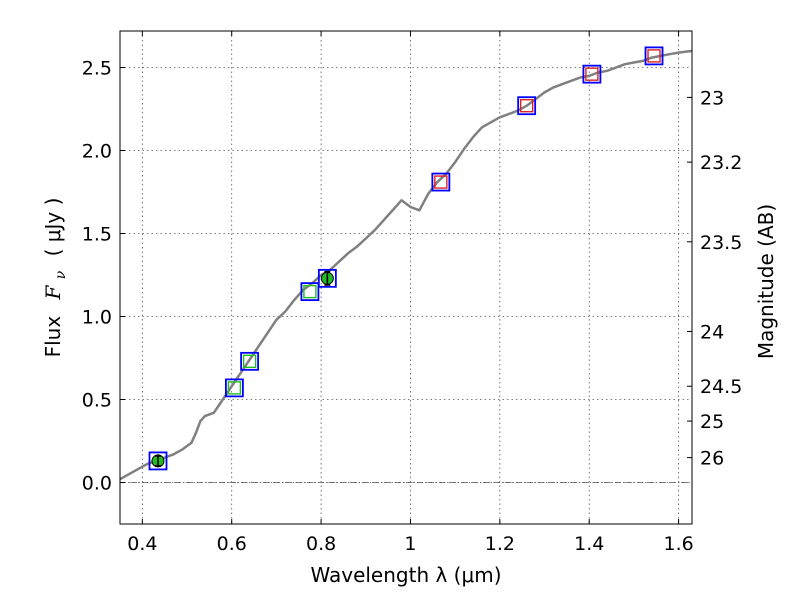 The height and width of the screenshot is (600, 800). What do you see at coordinates (712, 332) in the screenshot?
I see `right-tick-label: 24` at bounding box center [712, 332].